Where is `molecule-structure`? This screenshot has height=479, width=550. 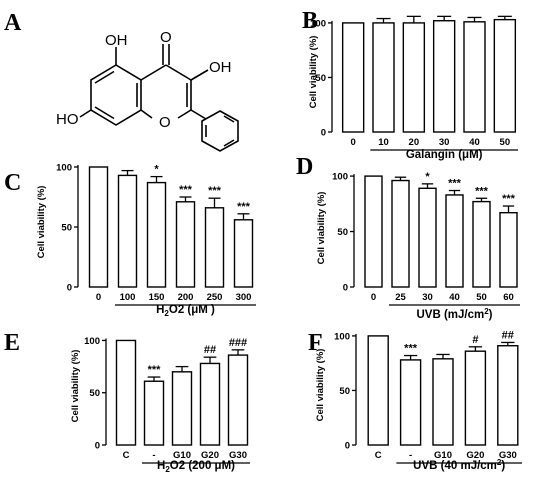 molecule-structure is located at coordinates (159, 98).